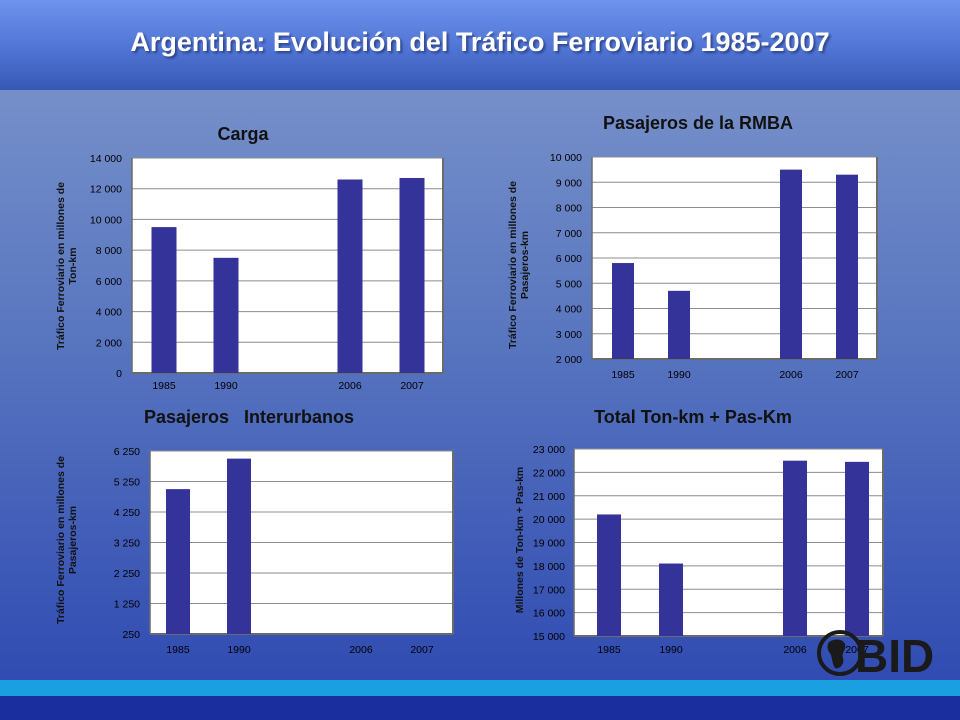 This screenshot has width=960, height=720. I want to click on bid-logo: BID, so click(875, 654).